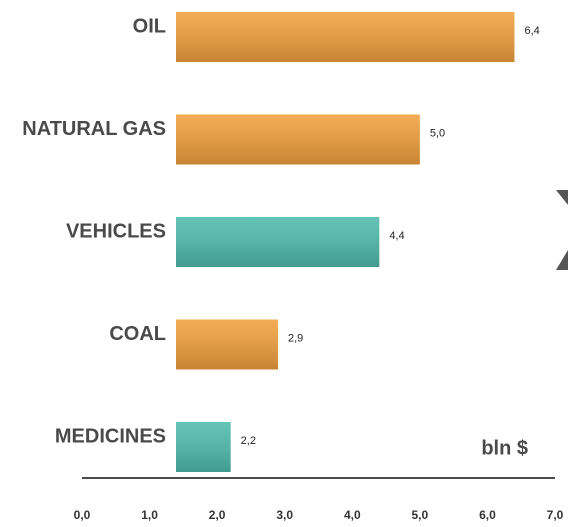  What do you see at coordinates (396, 236) in the screenshot?
I see `value-label: 4,4` at bounding box center [396, 236].